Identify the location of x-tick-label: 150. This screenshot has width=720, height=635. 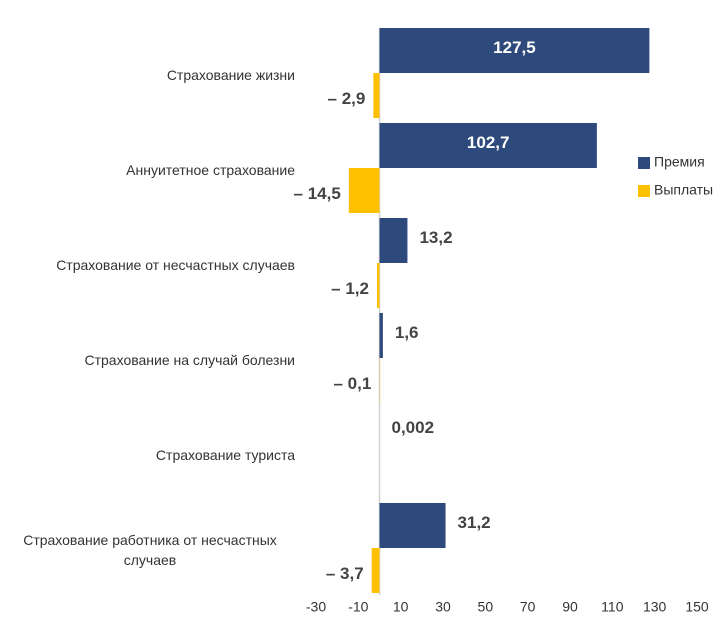
(697, 607).